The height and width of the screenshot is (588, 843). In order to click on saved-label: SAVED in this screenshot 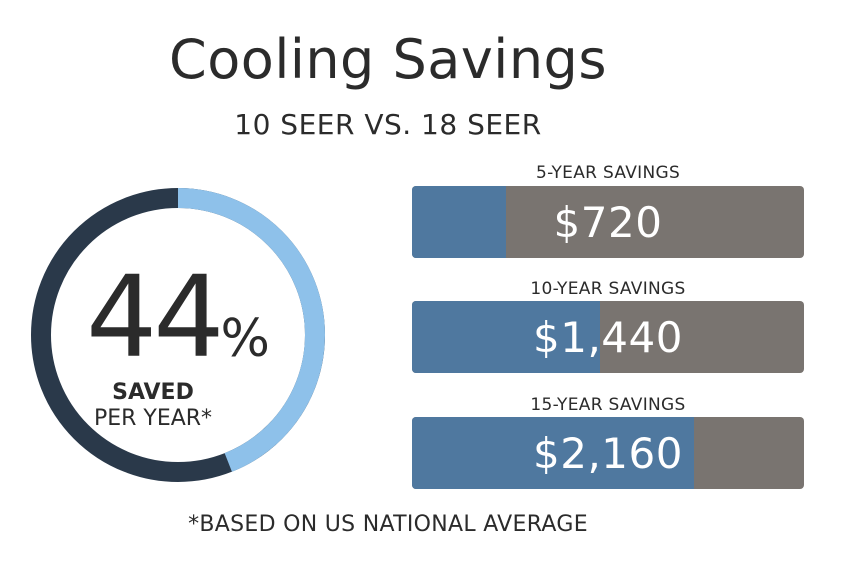, I will do `click(153, 392)`.